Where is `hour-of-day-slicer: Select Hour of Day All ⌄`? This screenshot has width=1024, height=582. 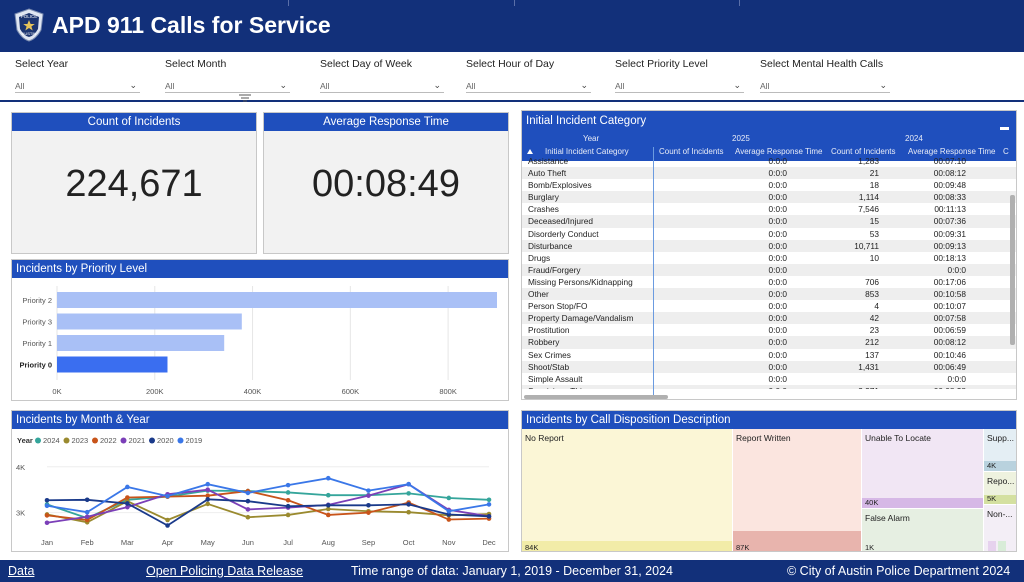
hour-of-day-slicer: Select Hour of Day All ⌄ is located at coordinates (528, 75).